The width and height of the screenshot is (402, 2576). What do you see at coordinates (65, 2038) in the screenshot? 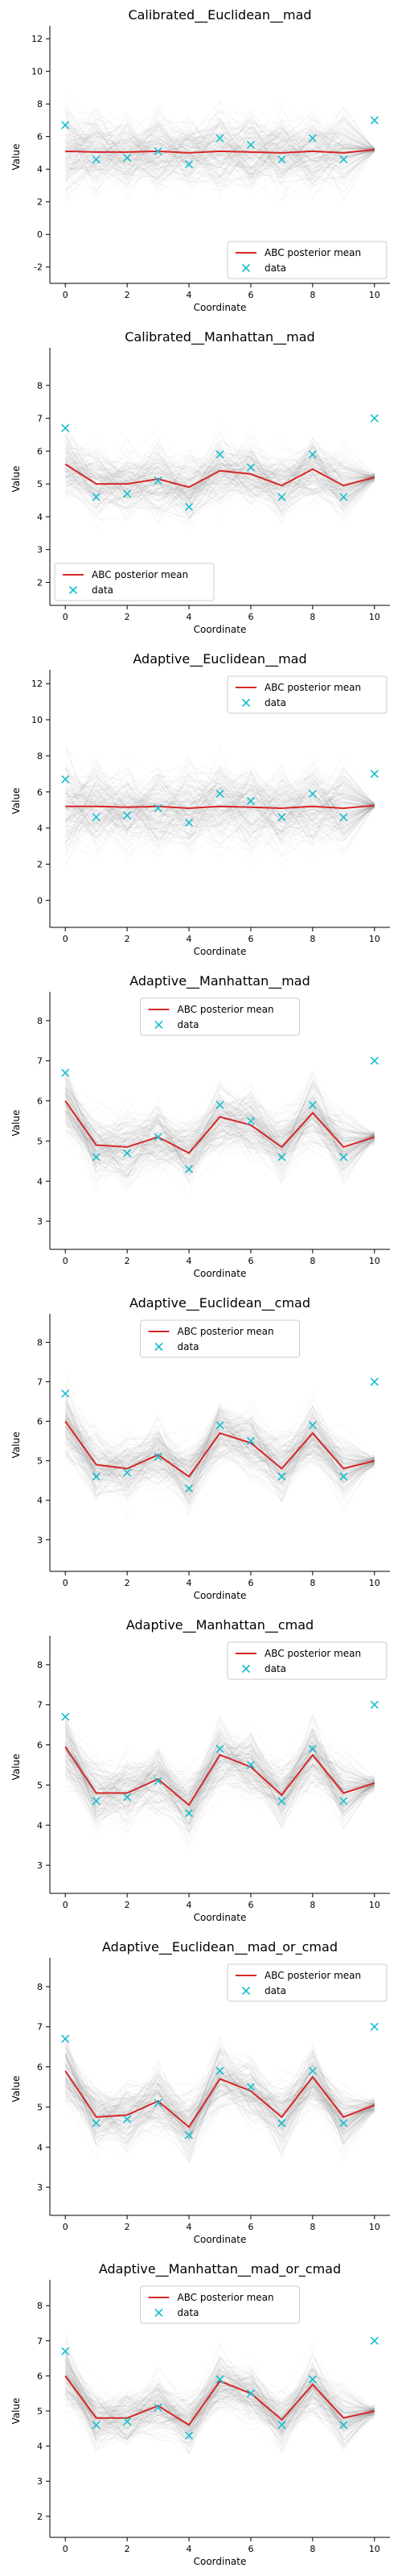
I see `data-point` at bounding box center [65, 2038].